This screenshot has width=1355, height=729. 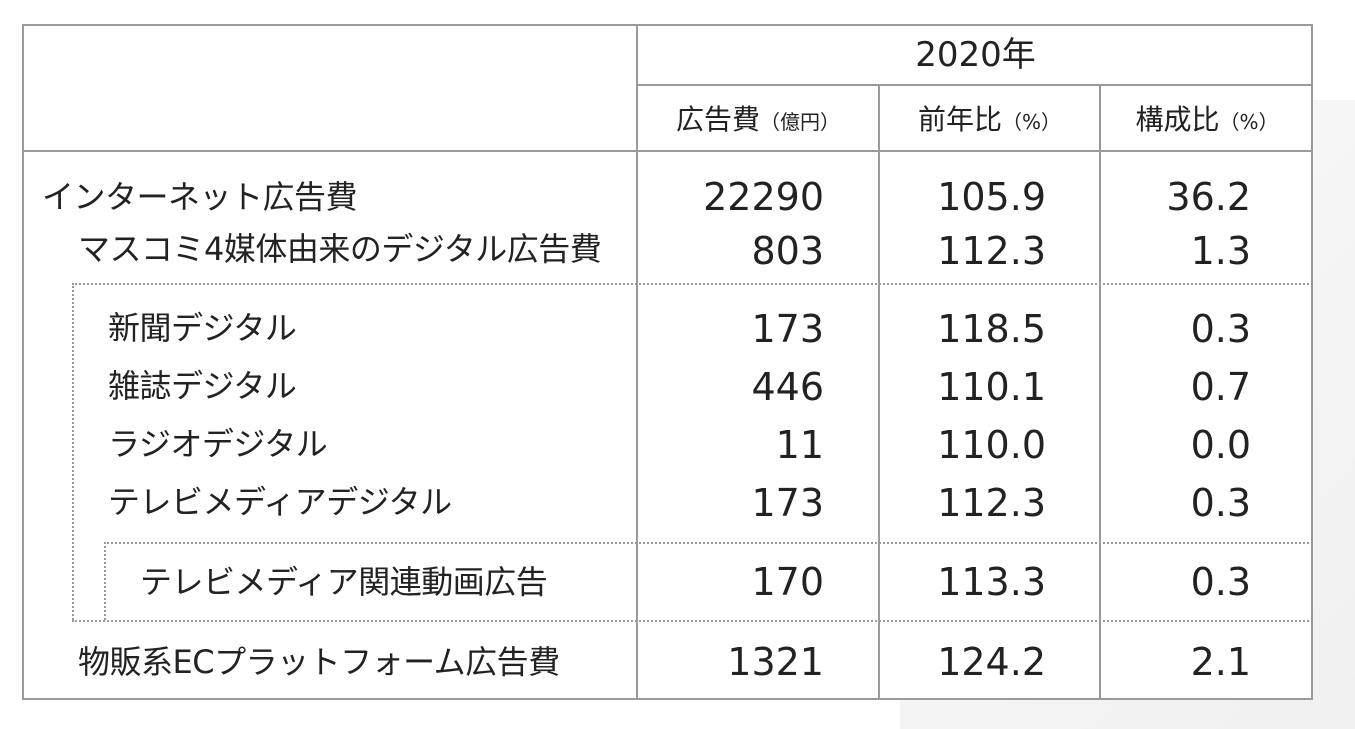 What do you see at coordinates (1100, 391) in the screenshot?
I see `yoy-column-border` at bounding box center [1100, 391].